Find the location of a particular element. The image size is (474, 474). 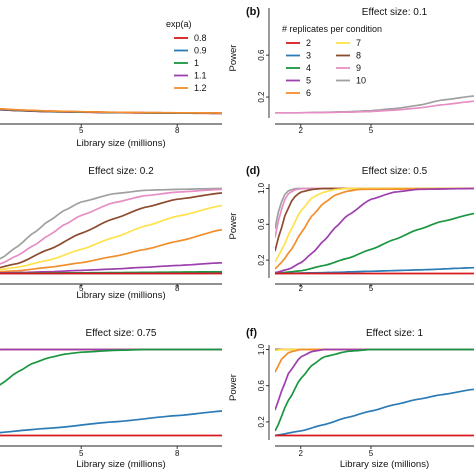

legend: exp(a)0.8 0.9 1 1.1 1.2 is located at coordinates (186, 56).